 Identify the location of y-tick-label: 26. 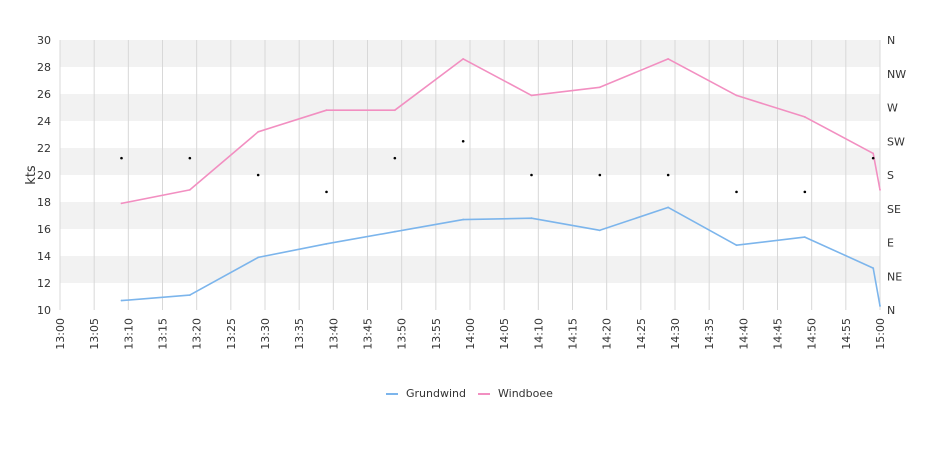
(44, 94).